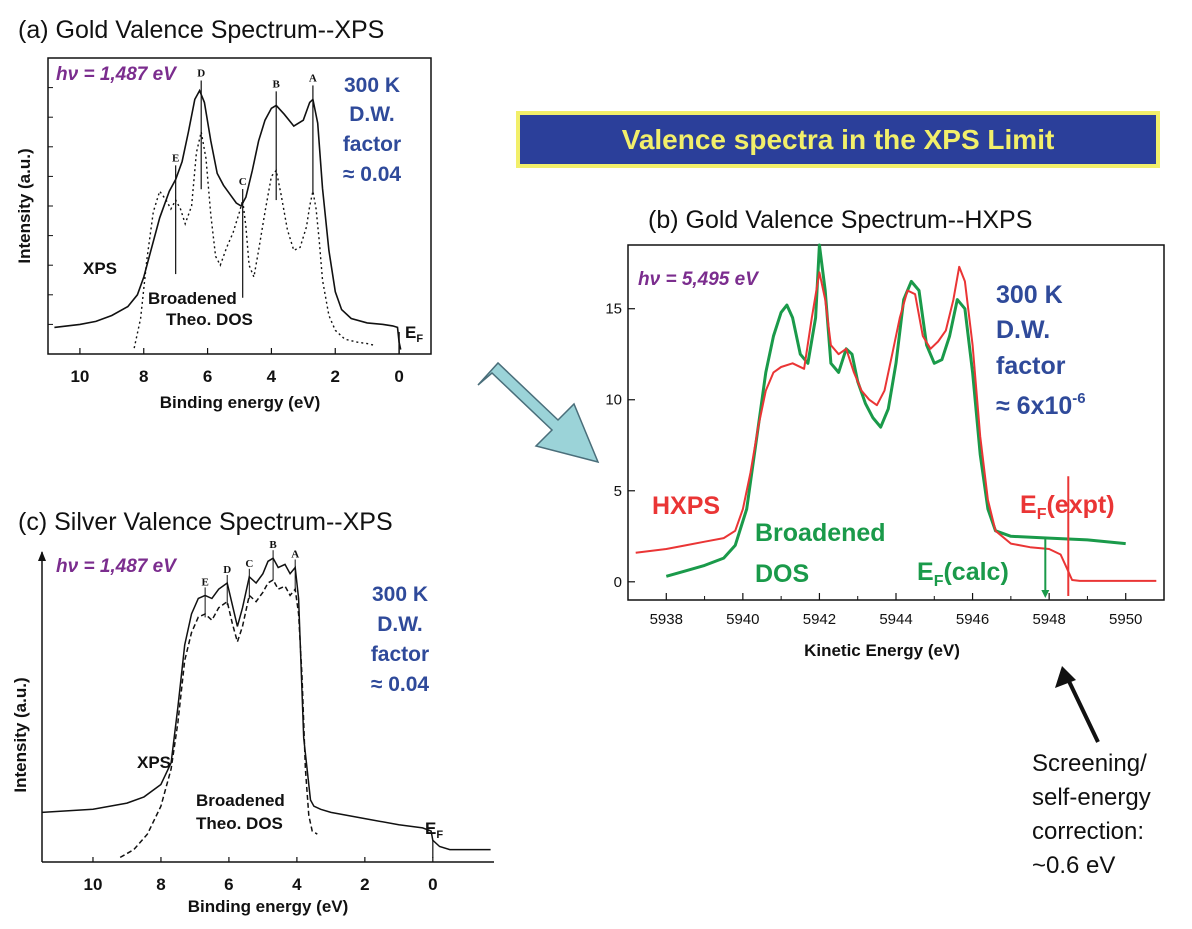 The width and height of the screenshot is (1192, 929). Describe the element at coordinates (42, 556) in the screenshot. I see `panel-c-y-axis-arrowhead` at that location.